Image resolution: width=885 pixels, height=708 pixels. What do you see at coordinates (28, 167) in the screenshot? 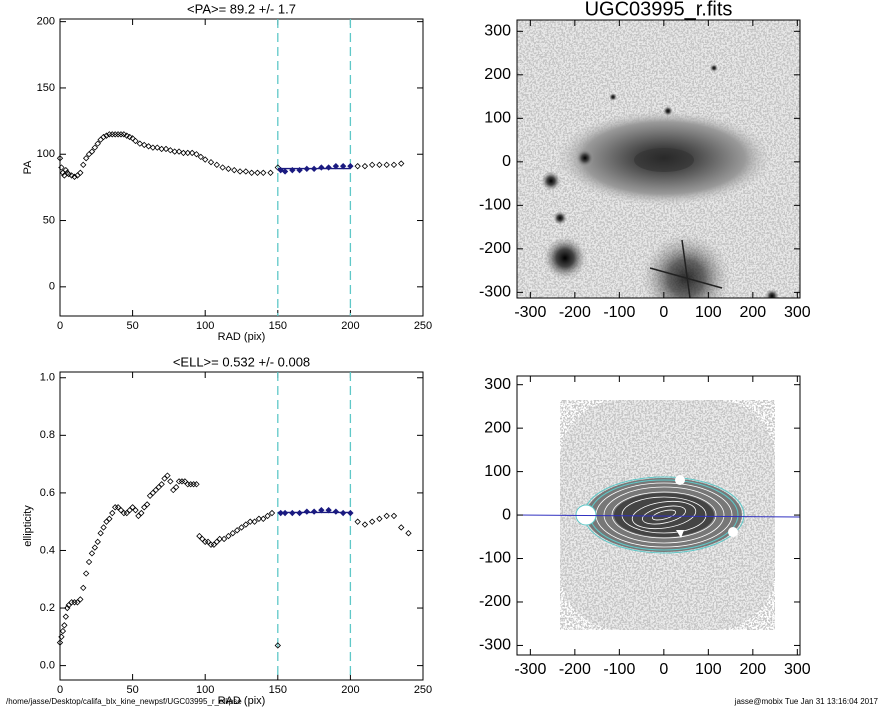
I see `y-axis-label: PA` at bounding box center [28, 167].